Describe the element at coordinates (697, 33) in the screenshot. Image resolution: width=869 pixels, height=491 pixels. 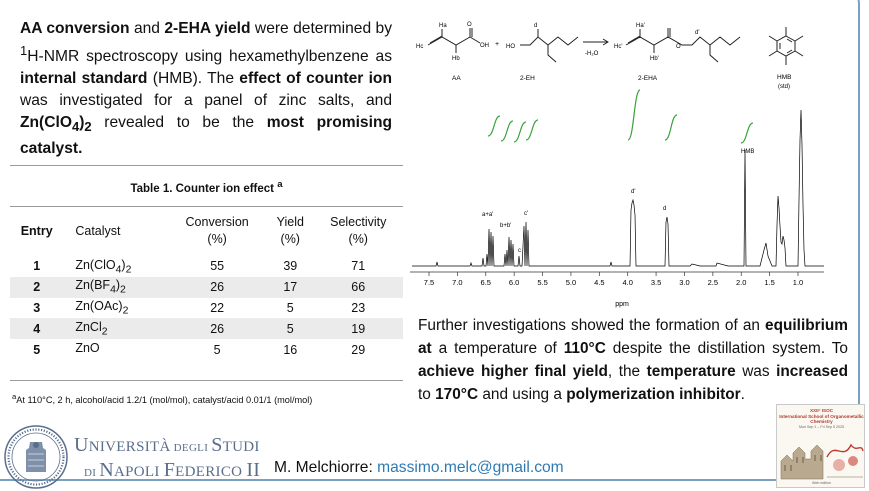
I see `eha-d: d'` at that location.